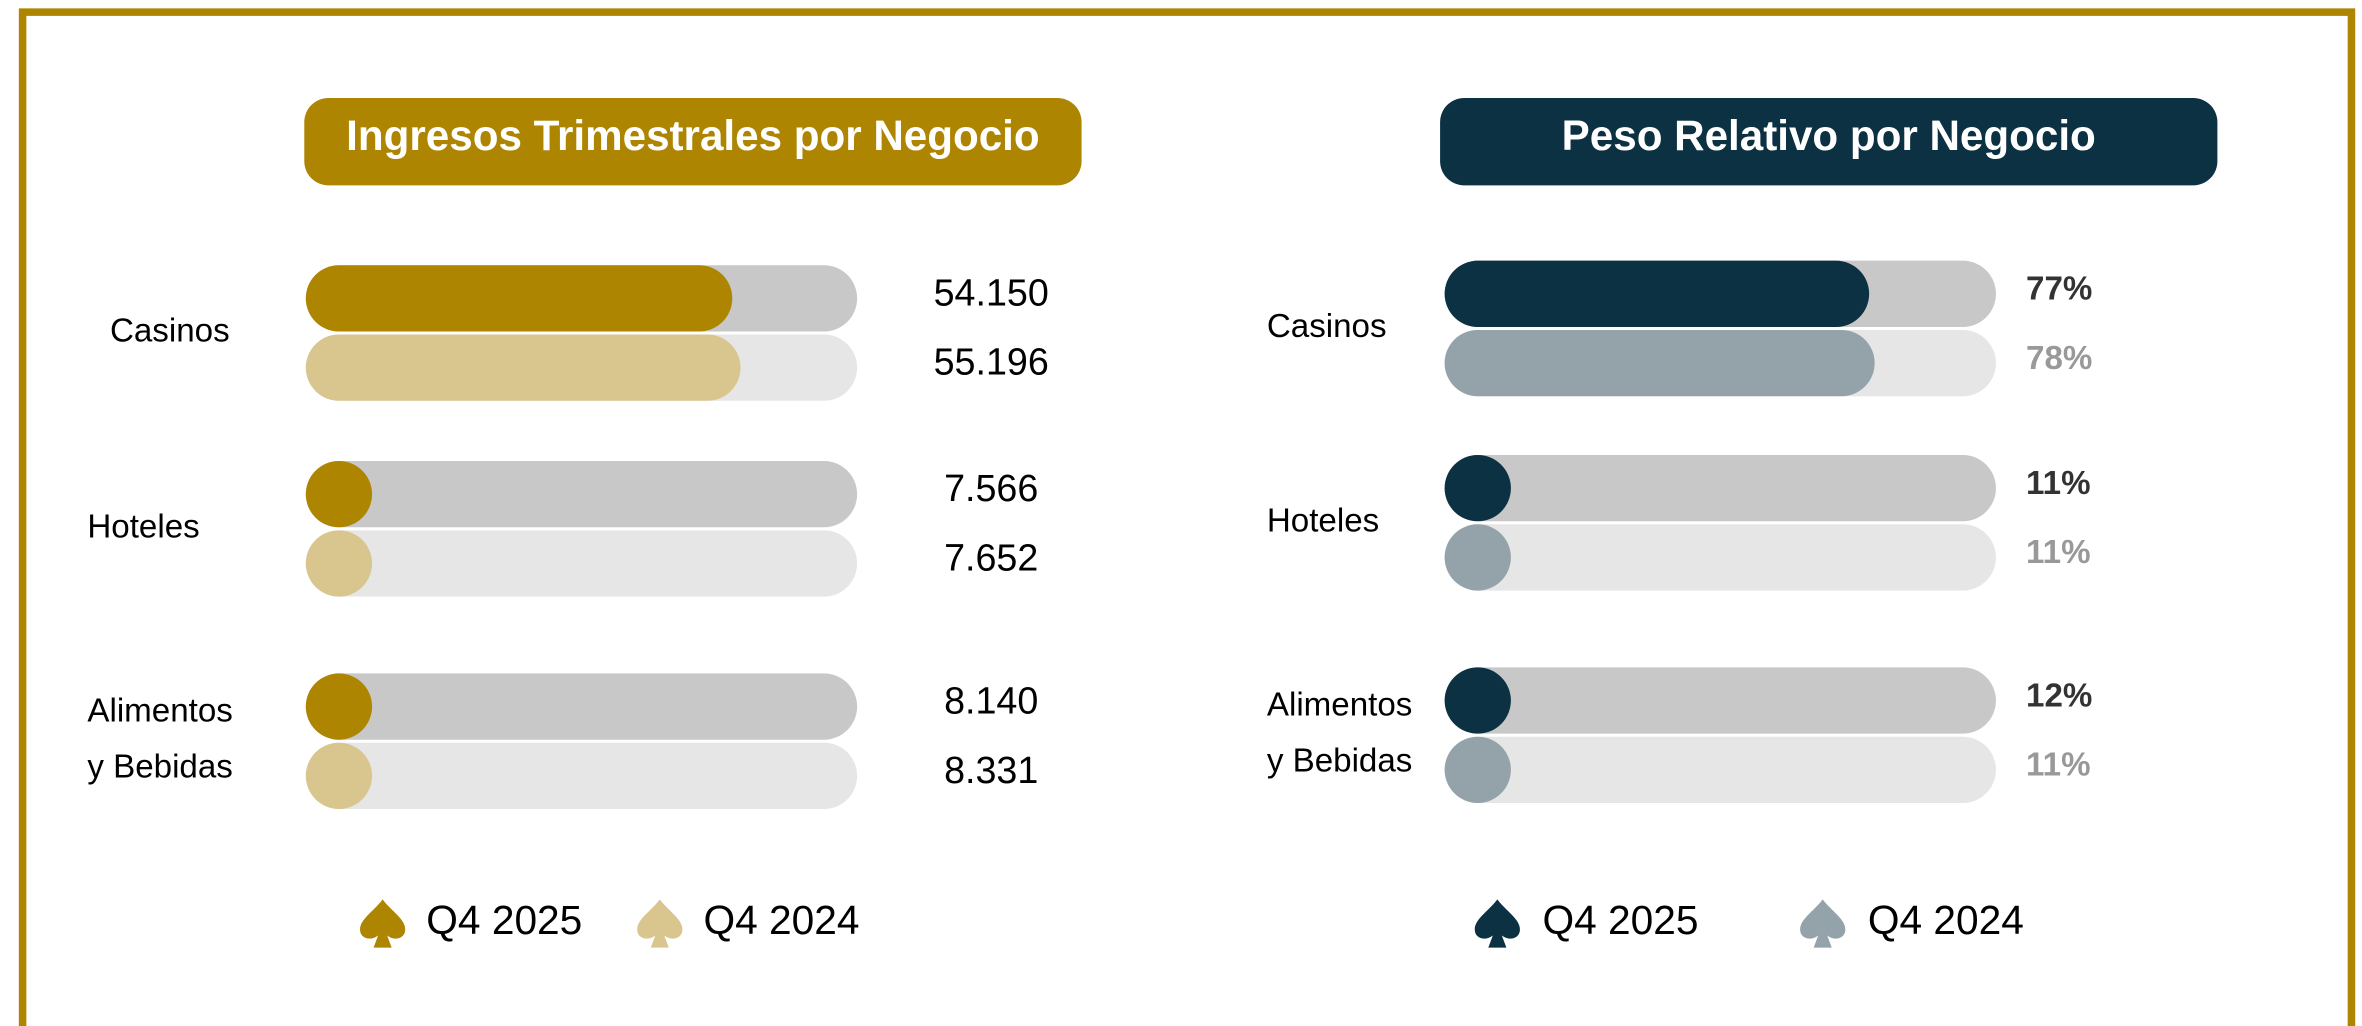 Image resolution: width=2362 pixels, height=1026 pixels. Describe the element at coordinates (991, 701) in the screenshot. I see `value-label: 8.140` at that location.